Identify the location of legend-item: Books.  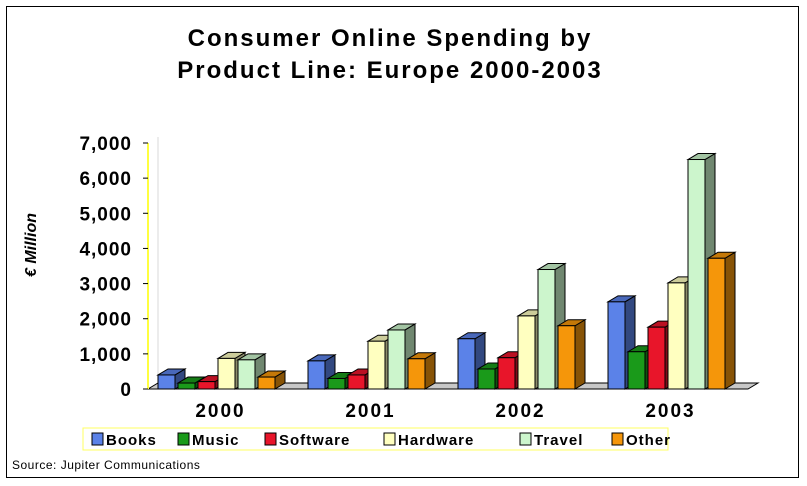
(124, 440).